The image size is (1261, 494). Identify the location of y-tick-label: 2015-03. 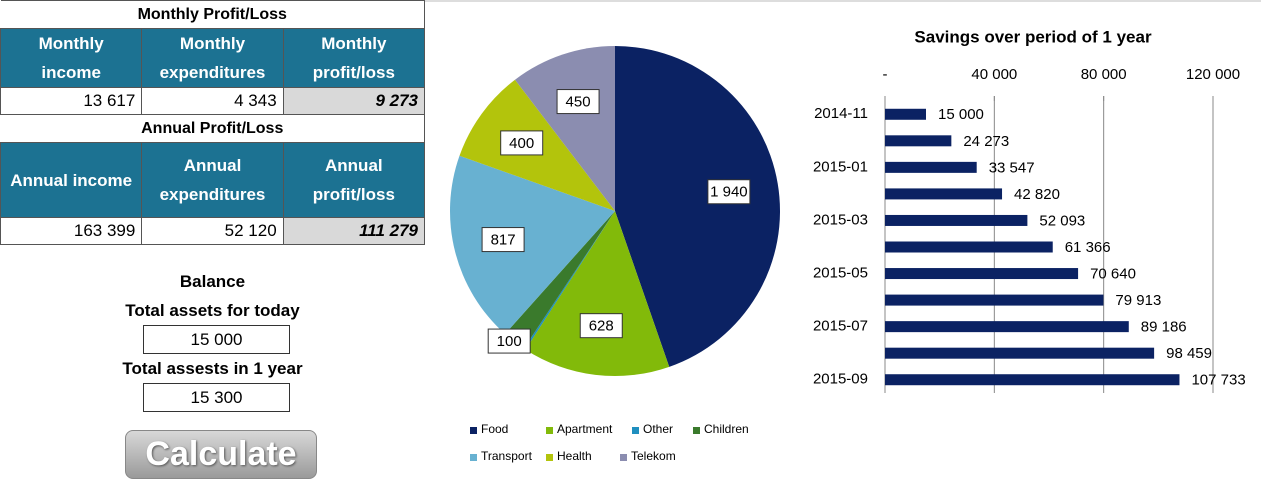
(840, 219).